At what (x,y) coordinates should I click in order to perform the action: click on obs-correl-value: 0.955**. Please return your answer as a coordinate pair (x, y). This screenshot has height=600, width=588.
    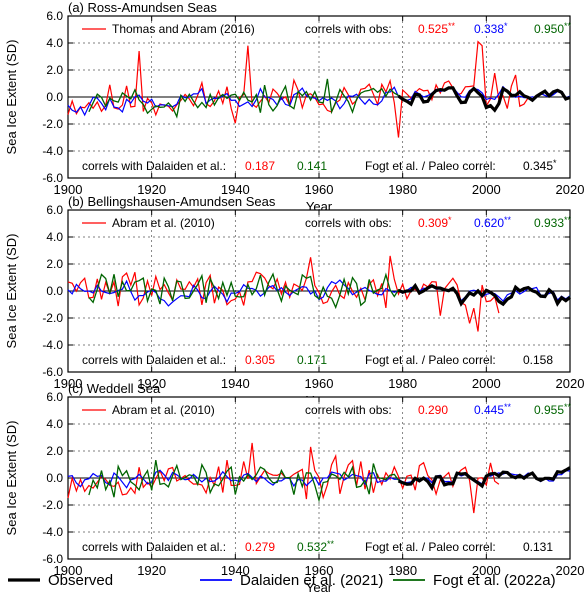
    Looking at the image, I should click on (553, 409).